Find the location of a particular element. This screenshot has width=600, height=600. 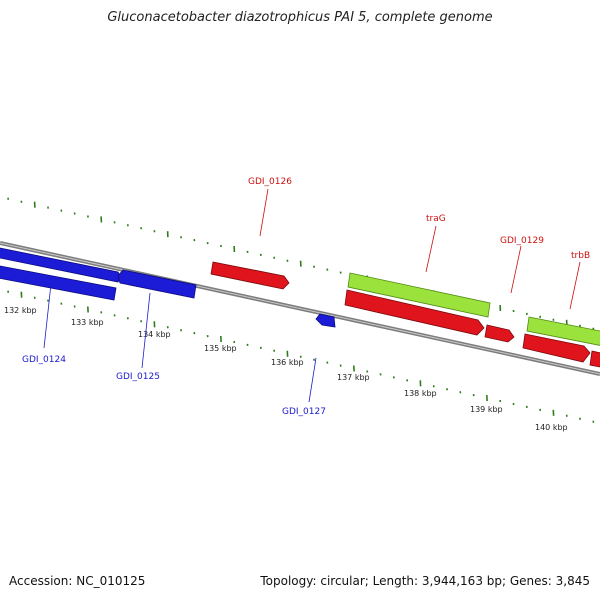

label-gdi0125: GDI_0125 is located at coordinates (138, 377).